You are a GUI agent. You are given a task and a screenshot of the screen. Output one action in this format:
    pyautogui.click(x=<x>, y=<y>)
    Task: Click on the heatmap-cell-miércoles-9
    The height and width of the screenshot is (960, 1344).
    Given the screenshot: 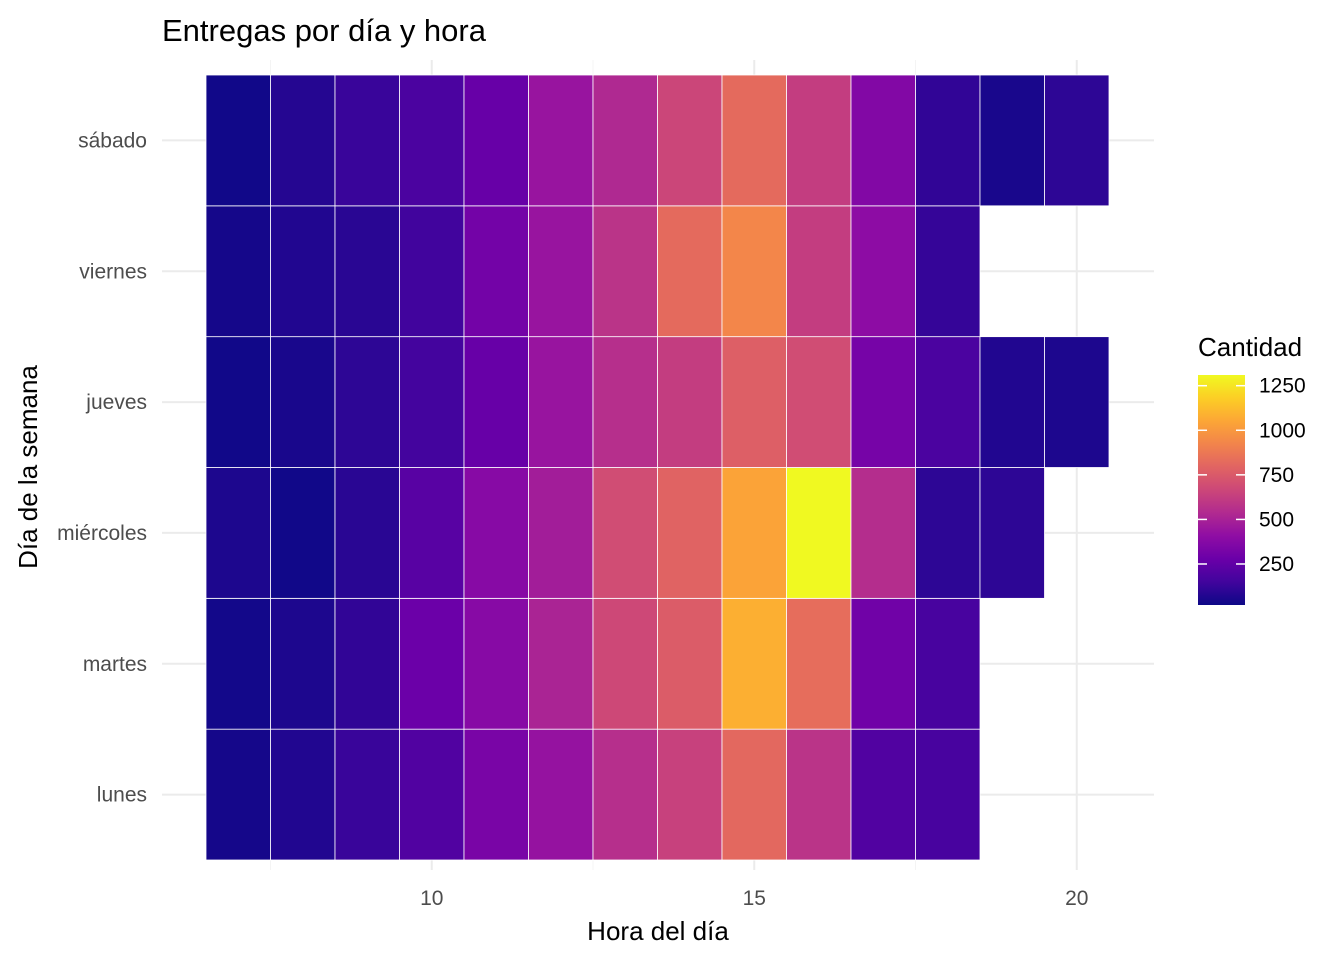 What is the action you would take?
    pyautogui.click(x=367, y=533)
    